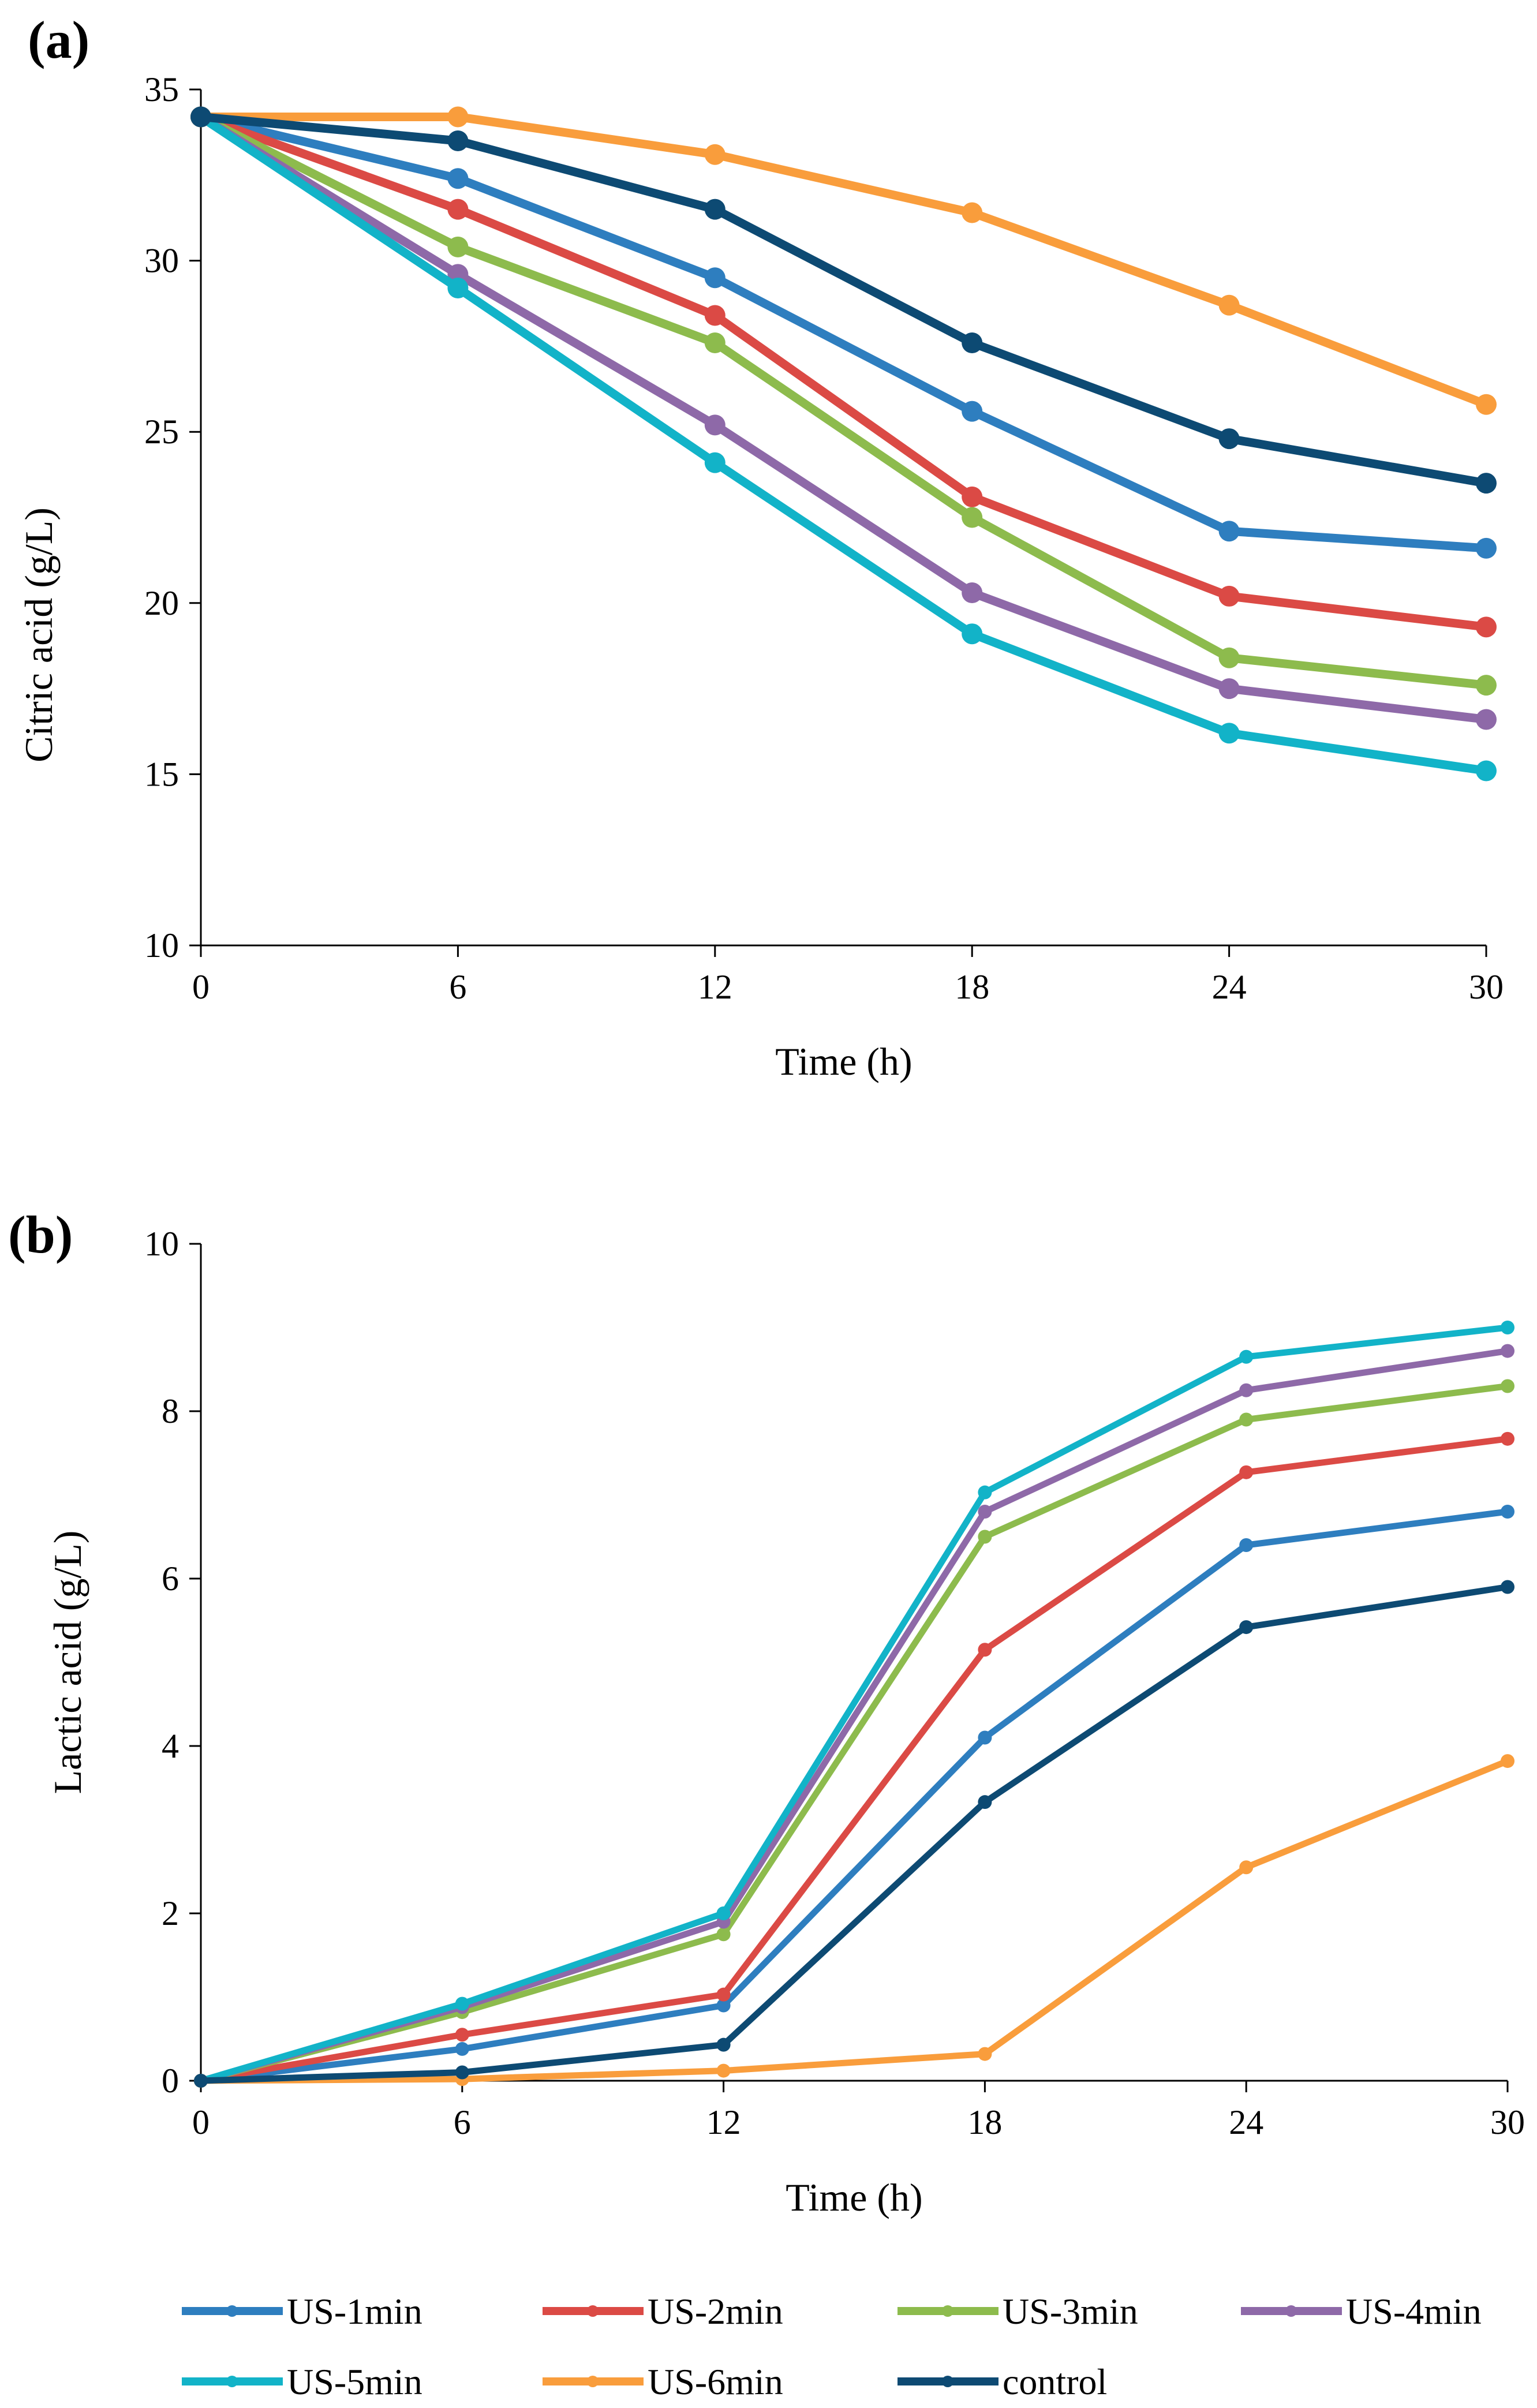 The width and height of the screenshot is (1537, 2408). Describe the element at coordinates (40, 1234) in the screenshot. I see `panel-label-b: (b)` at that location.